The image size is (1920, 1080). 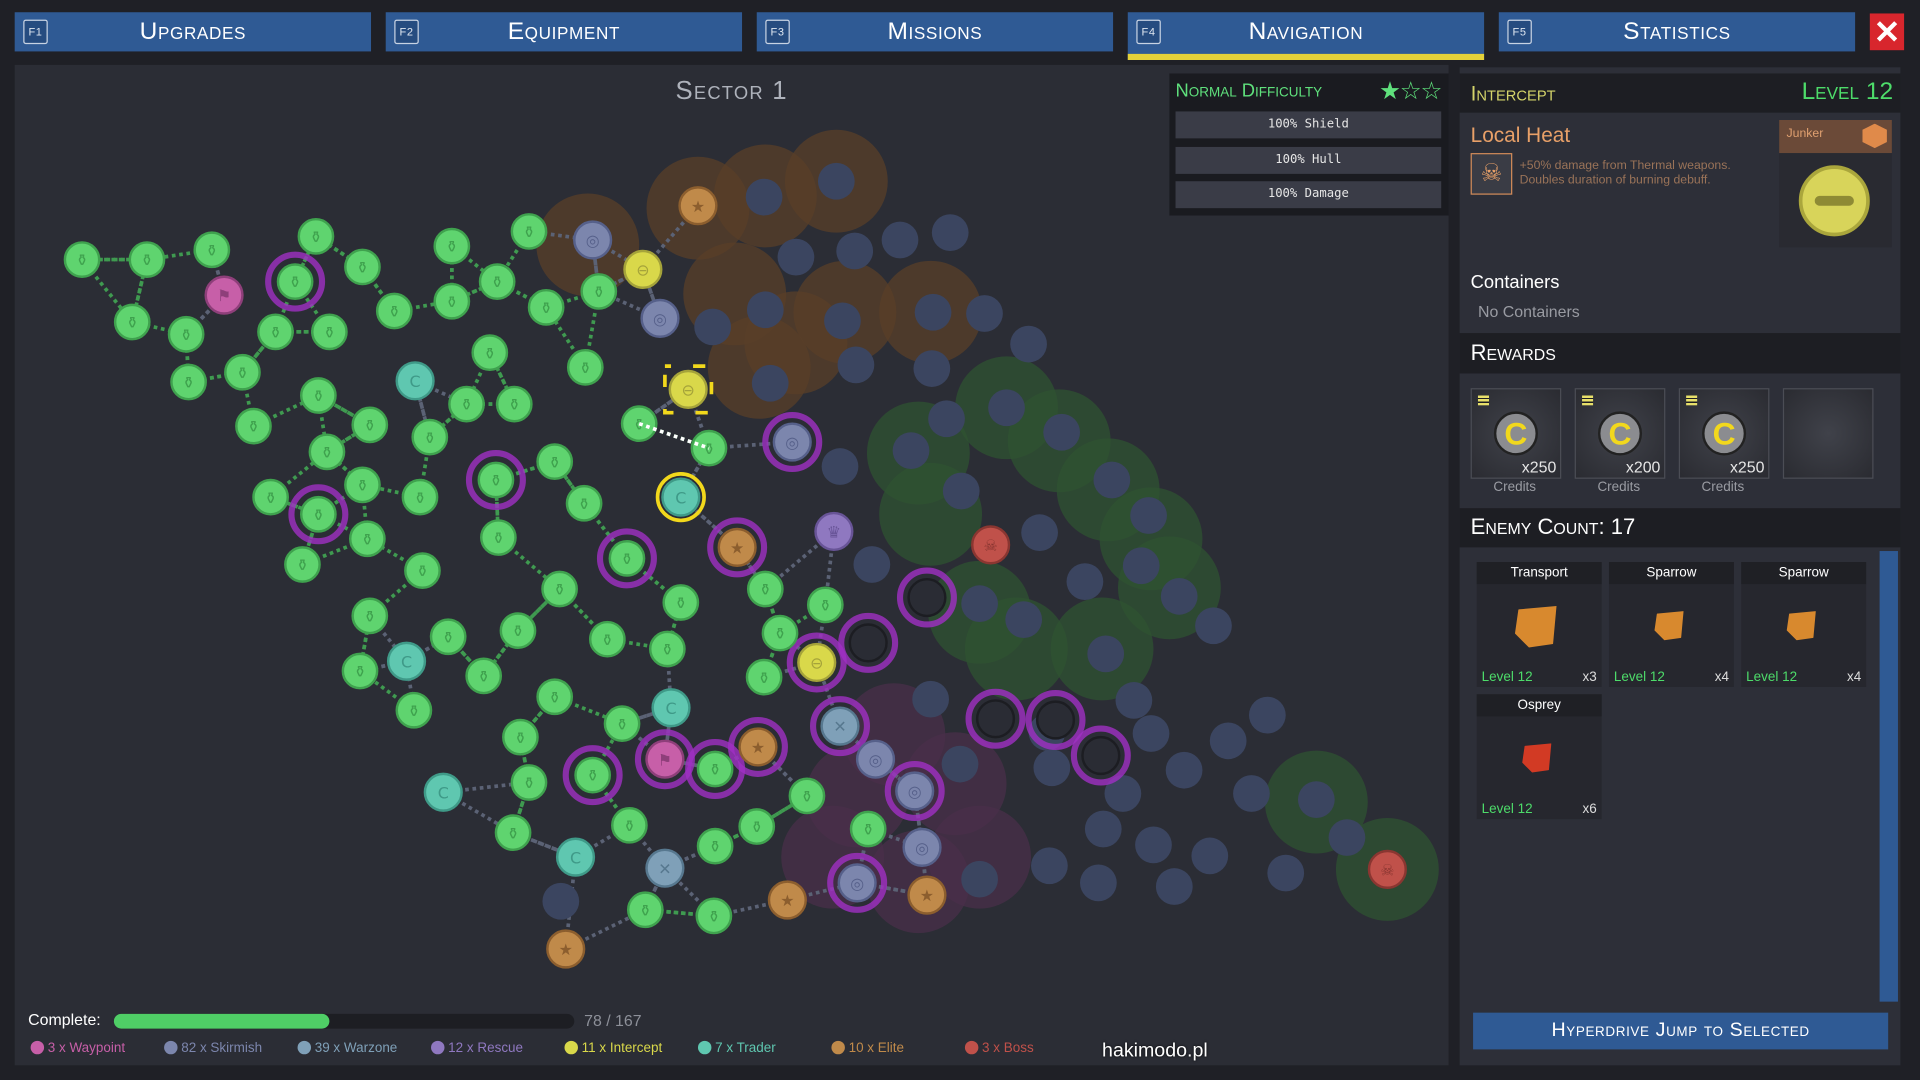 I want to click on difficulty-stars: ★☆☆, so click(x=1410, y=91).